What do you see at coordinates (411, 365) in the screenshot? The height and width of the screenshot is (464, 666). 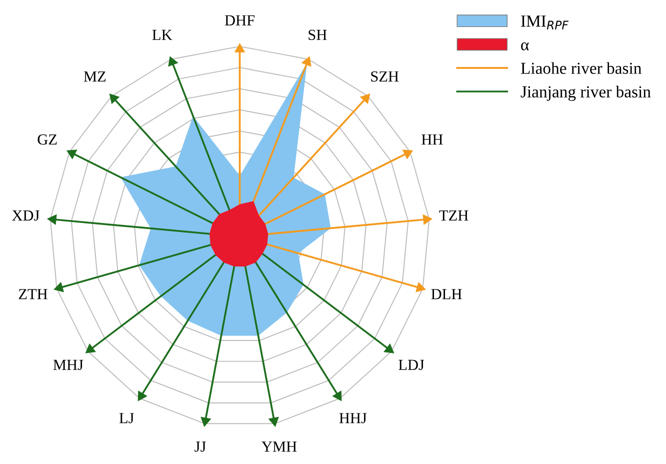 I see `spoke-label: LDJ` at bounding box center [411, 365].